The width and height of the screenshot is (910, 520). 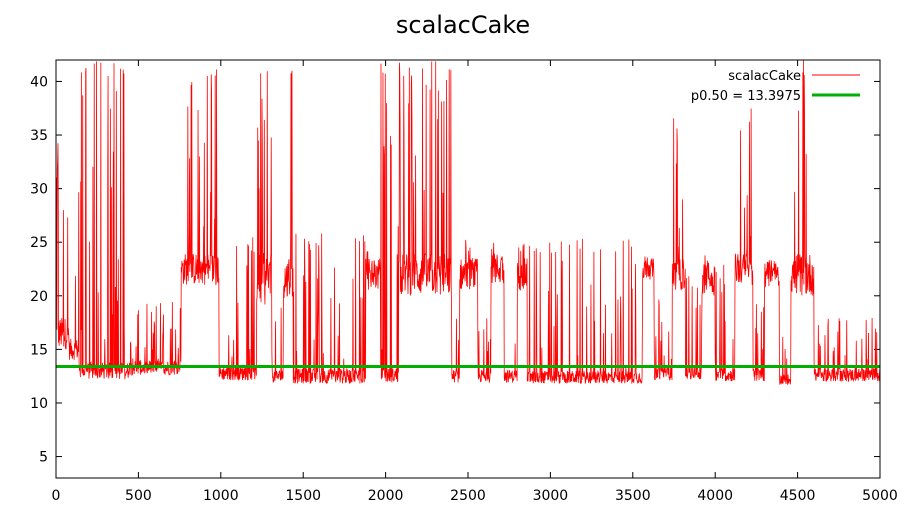 I want to click on y-tick-label: 30, so click(x=39, y=190).